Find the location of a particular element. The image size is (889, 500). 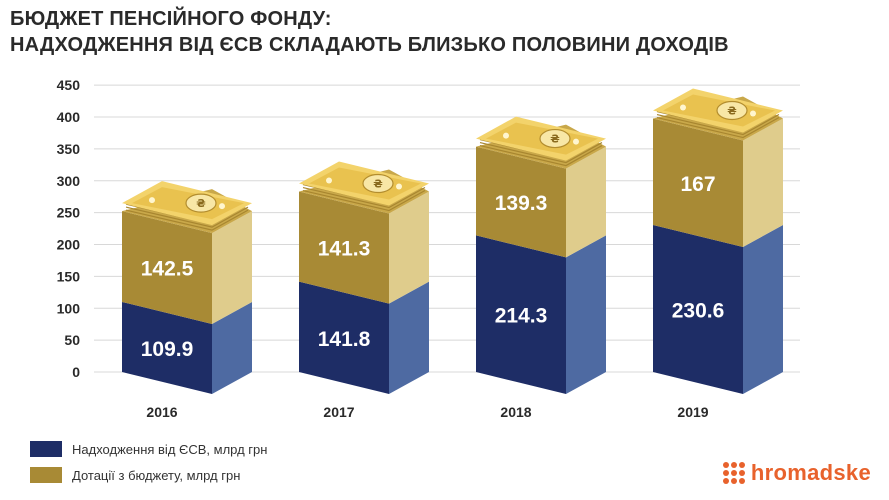

bar-subsidy-front-2016 is located at coordinates (167, 267).